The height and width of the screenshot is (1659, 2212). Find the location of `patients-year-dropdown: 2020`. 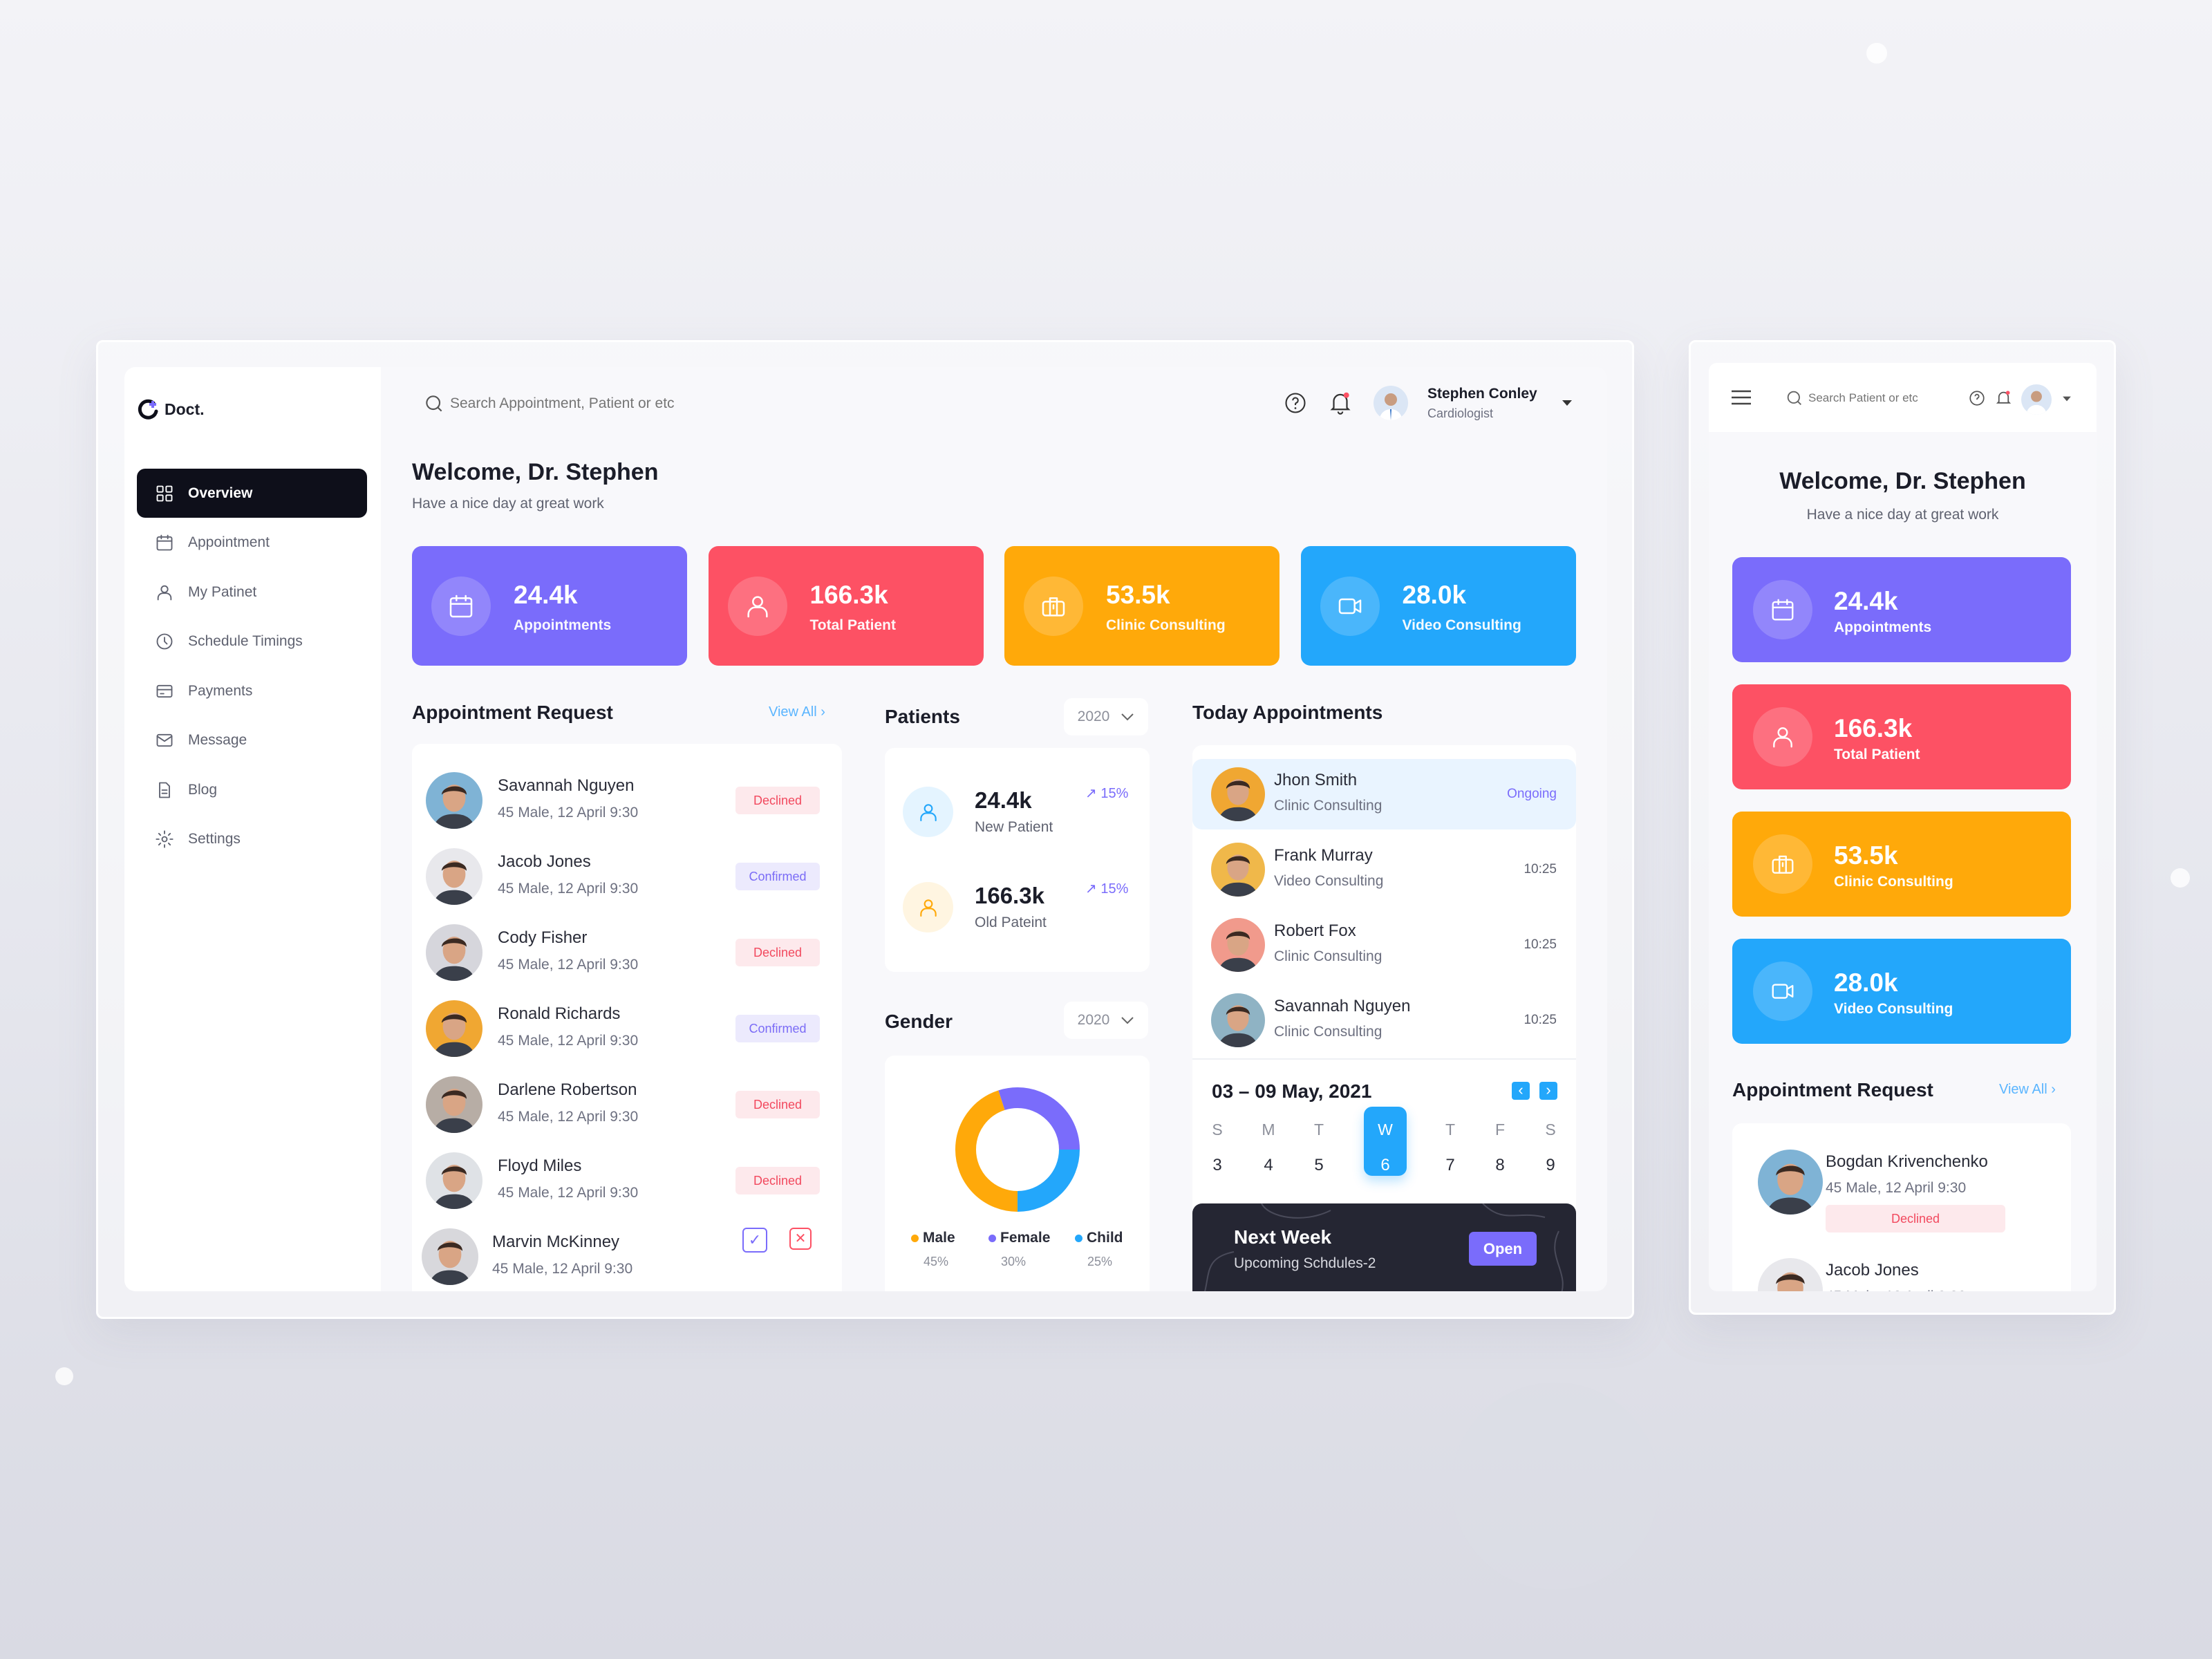

patients-year-dropdown: 2020 is located at coordinates (1106, 716).